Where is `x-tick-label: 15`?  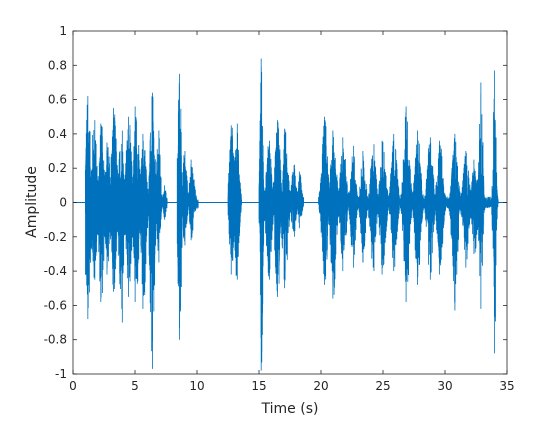
x-tick-label: 15 is located at coordinates (258, 386).